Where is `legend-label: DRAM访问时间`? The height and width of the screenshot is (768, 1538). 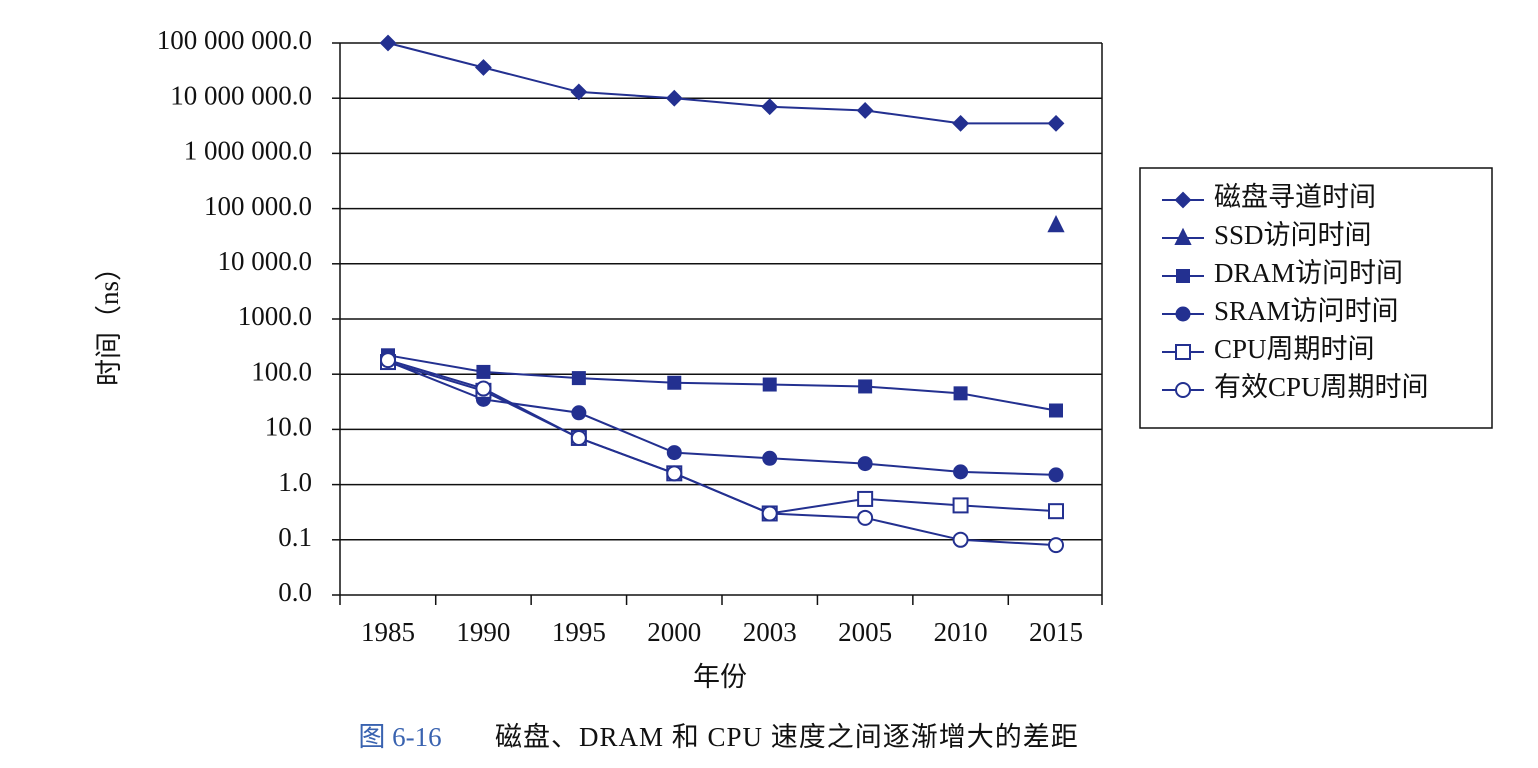 legend-label: DRAM访问时间 is located at coordinates (1308, 273).